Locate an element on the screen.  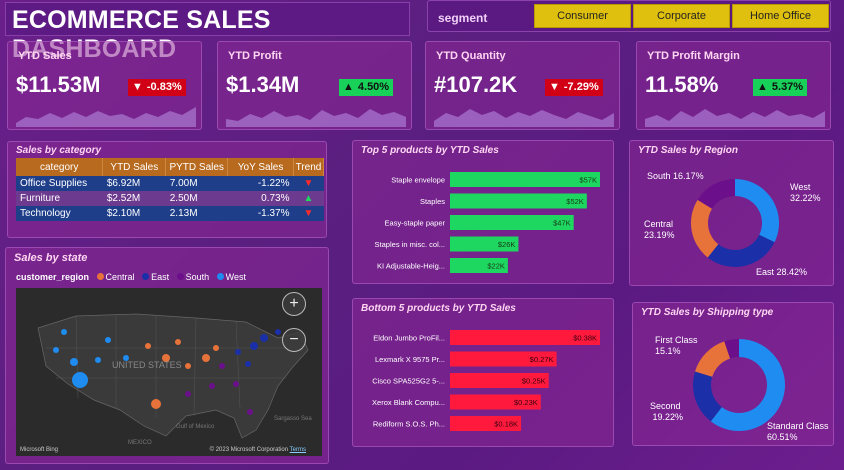
segment-home-office-button: Home Office is located at coordinates (780, 16).